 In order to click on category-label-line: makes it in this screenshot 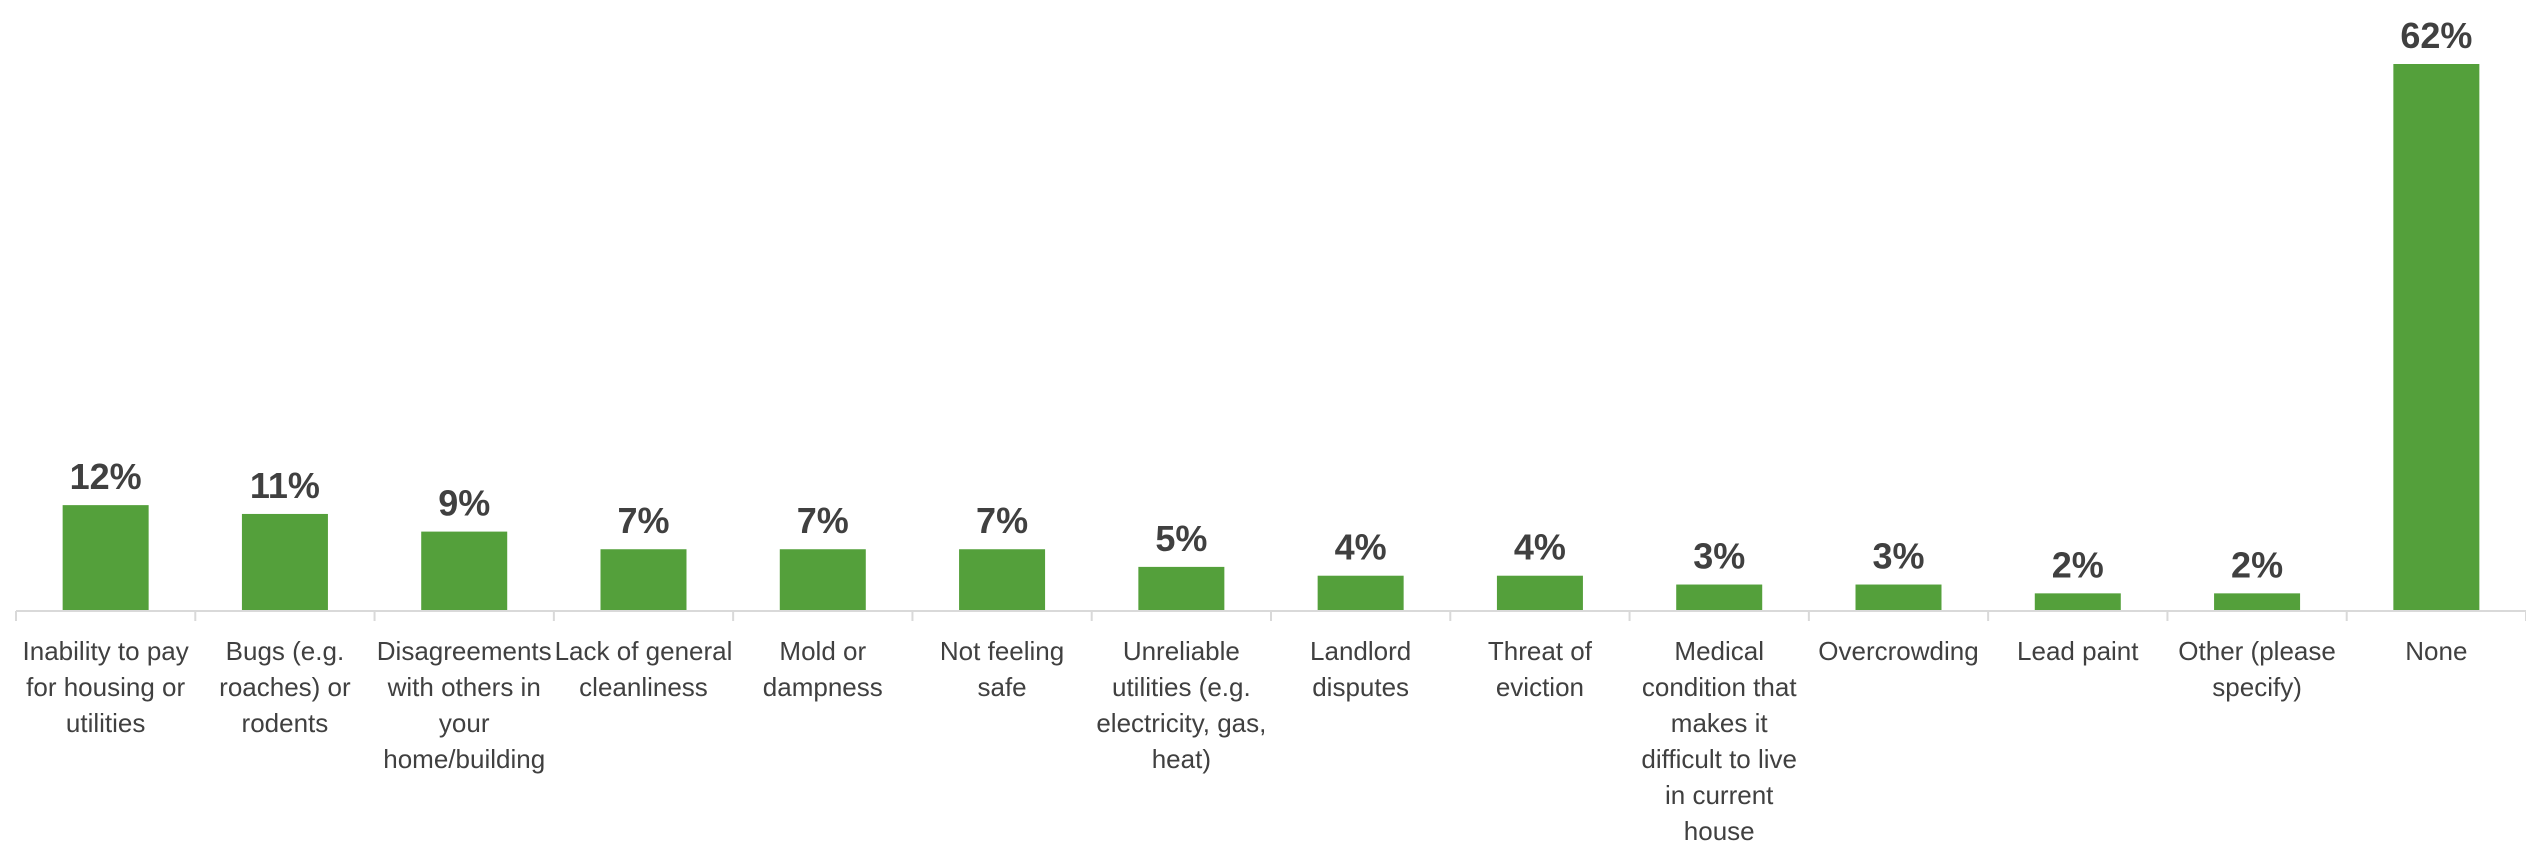, I will do `click(1720, 723)`.